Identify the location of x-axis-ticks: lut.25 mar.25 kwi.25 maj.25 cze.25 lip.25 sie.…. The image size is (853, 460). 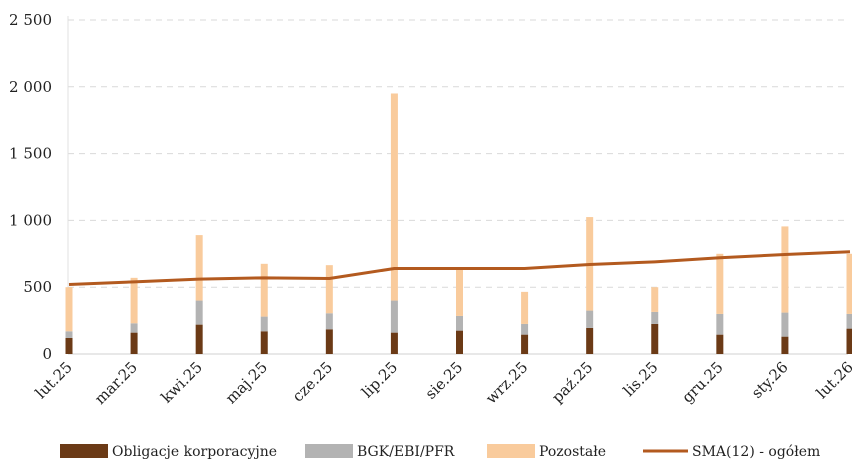
(442, 383).